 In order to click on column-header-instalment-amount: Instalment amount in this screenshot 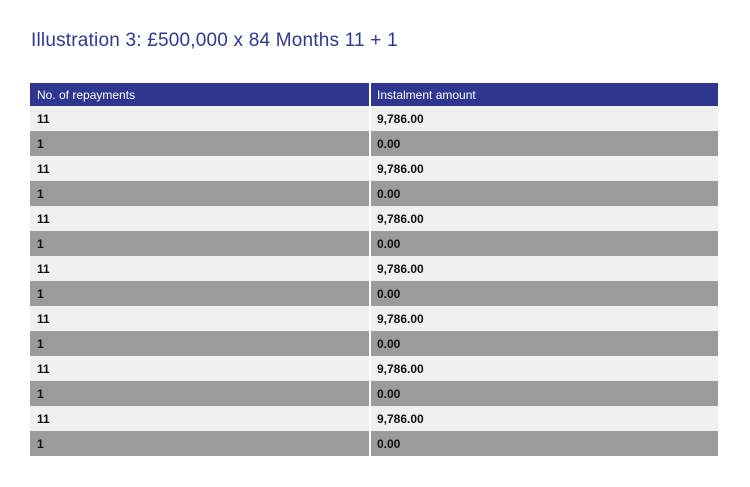, I will do `click(426, 94)`.